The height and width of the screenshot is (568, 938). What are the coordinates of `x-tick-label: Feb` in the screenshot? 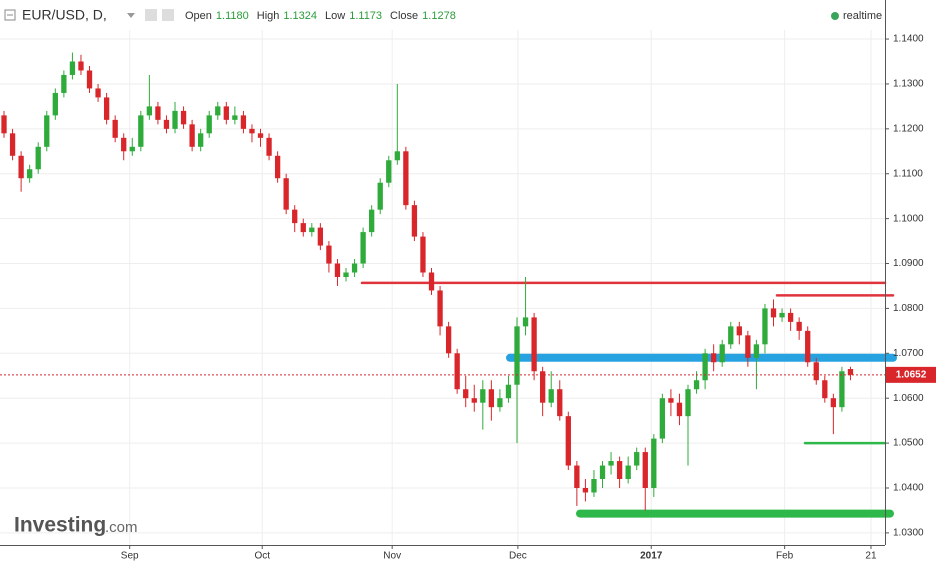 It's located at (785, 556).